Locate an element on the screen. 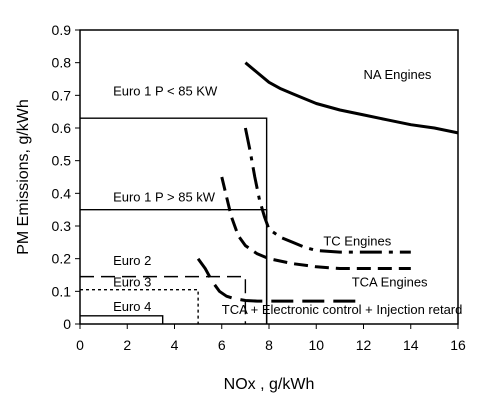 Image resolution: width=500 pixels, height=409 pixels. y-tick-label: 0.3 is located at coordinates (62, 226).